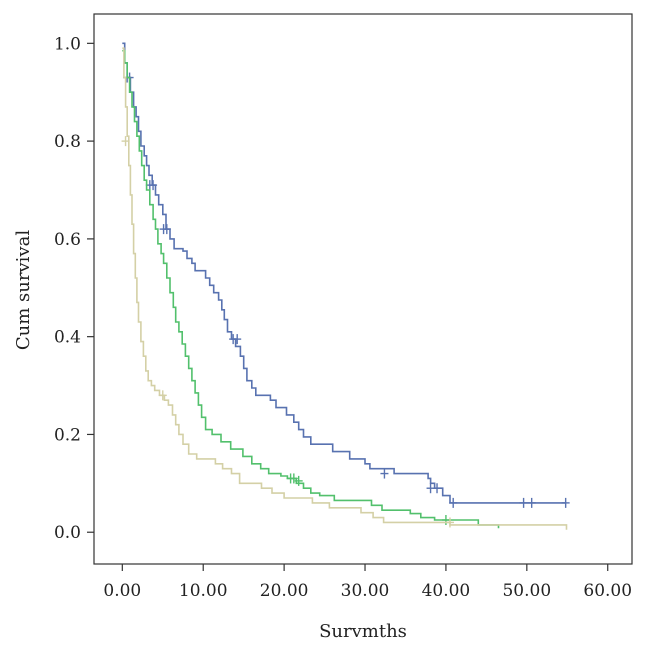  I want to click on x-tick-label: 40.00, so click(446, 591).